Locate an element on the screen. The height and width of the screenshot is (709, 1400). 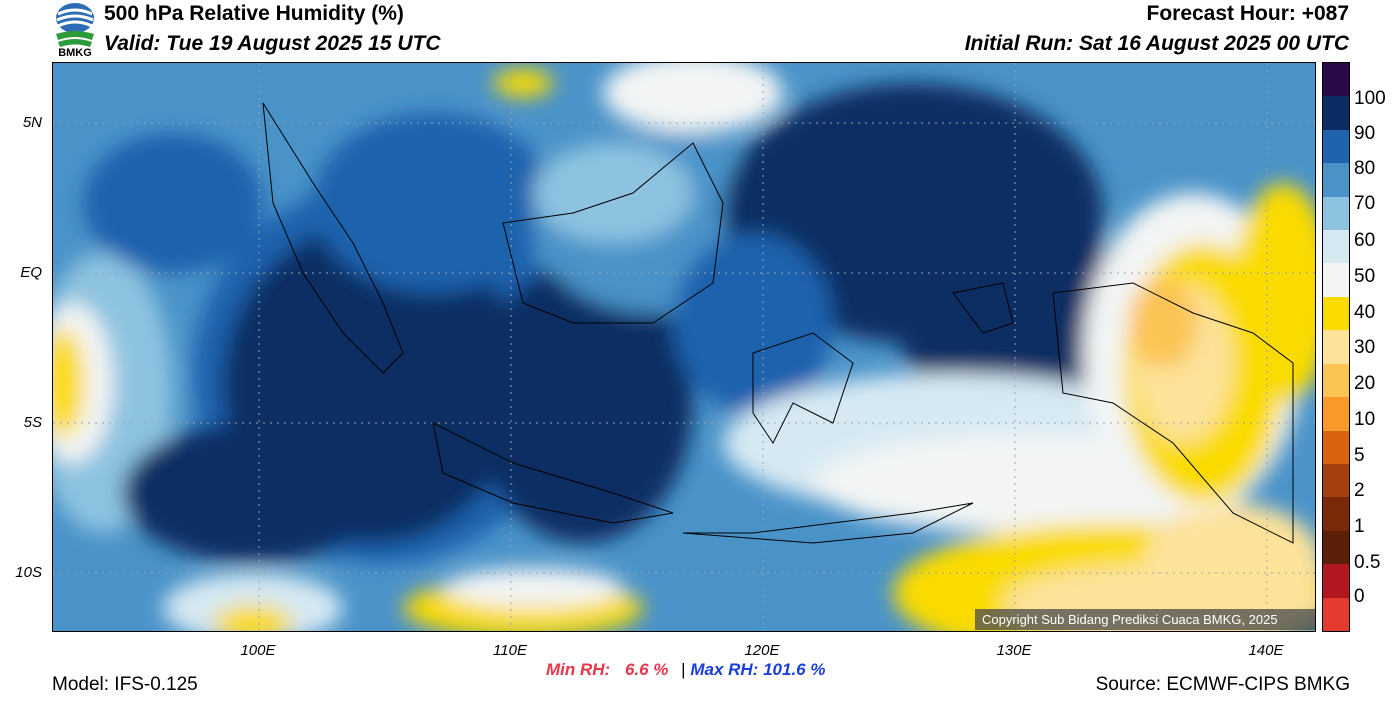
colorbar-label: 30 is located at coordinates (1365, 347).